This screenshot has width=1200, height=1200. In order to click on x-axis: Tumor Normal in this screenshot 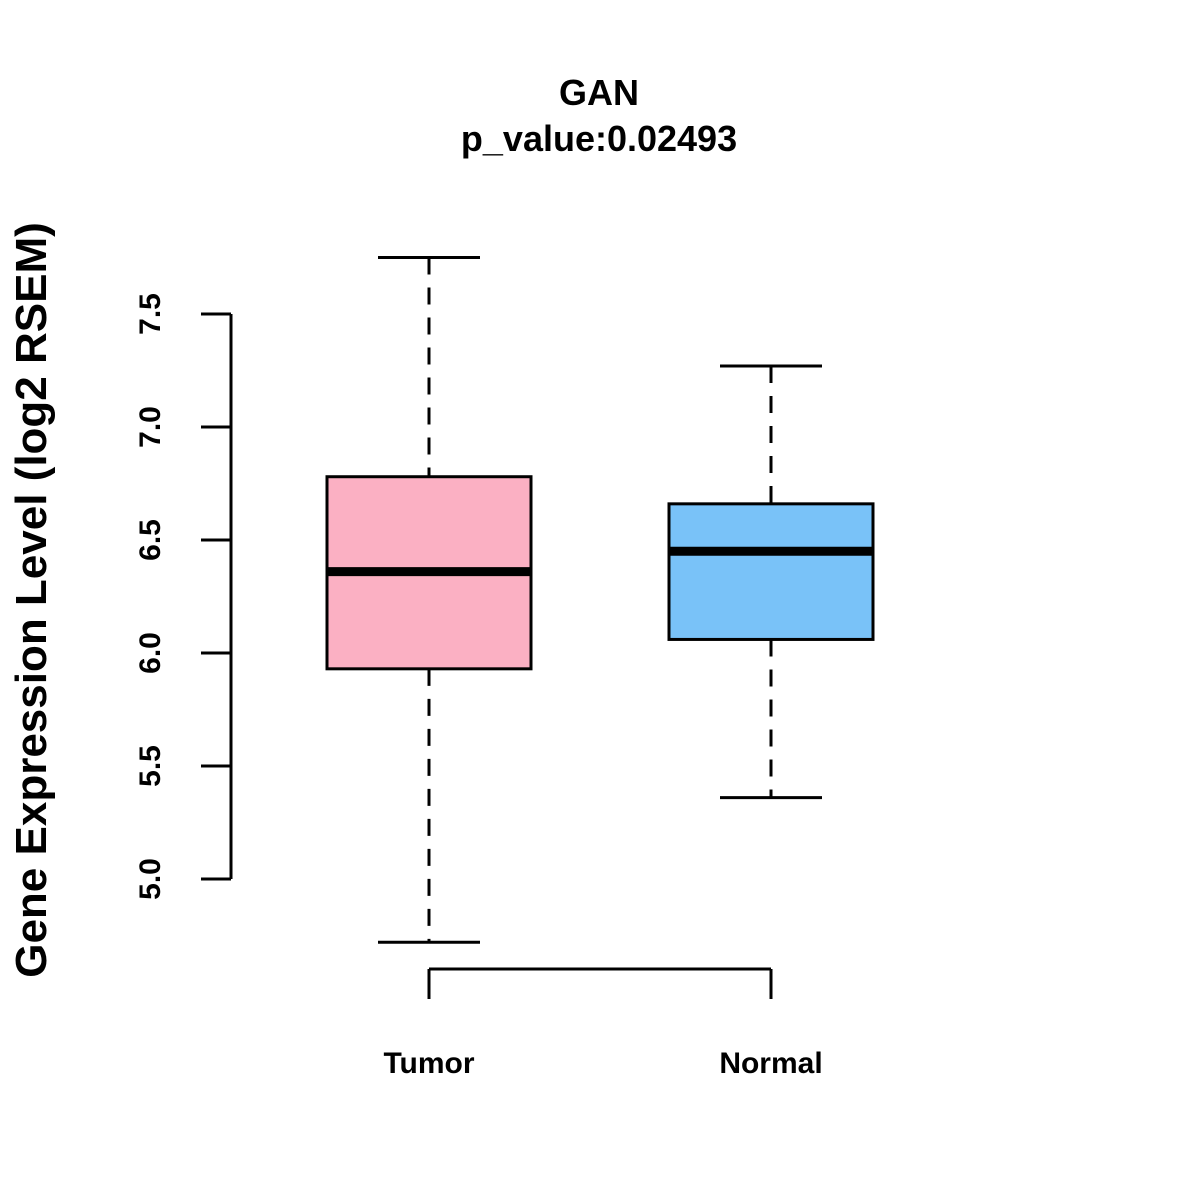, I will do `click(603, 1023)`.